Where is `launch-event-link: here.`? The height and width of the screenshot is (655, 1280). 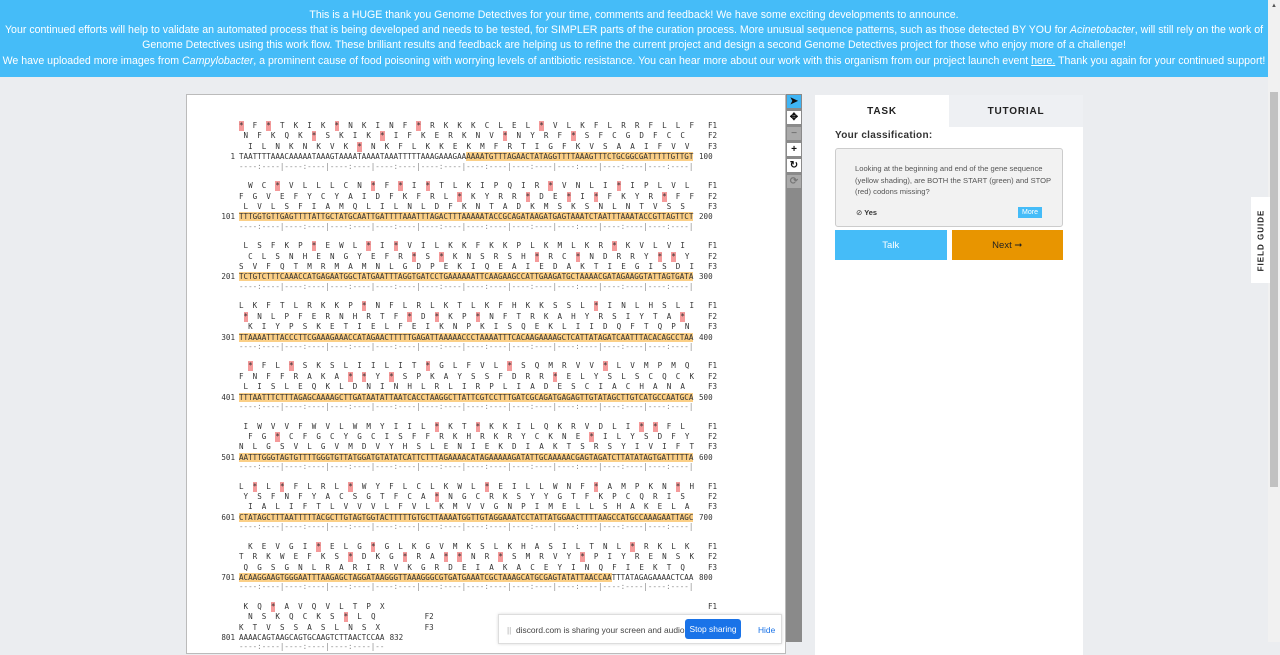
launch-event-link: here. is located at coordinates (1043, 60).